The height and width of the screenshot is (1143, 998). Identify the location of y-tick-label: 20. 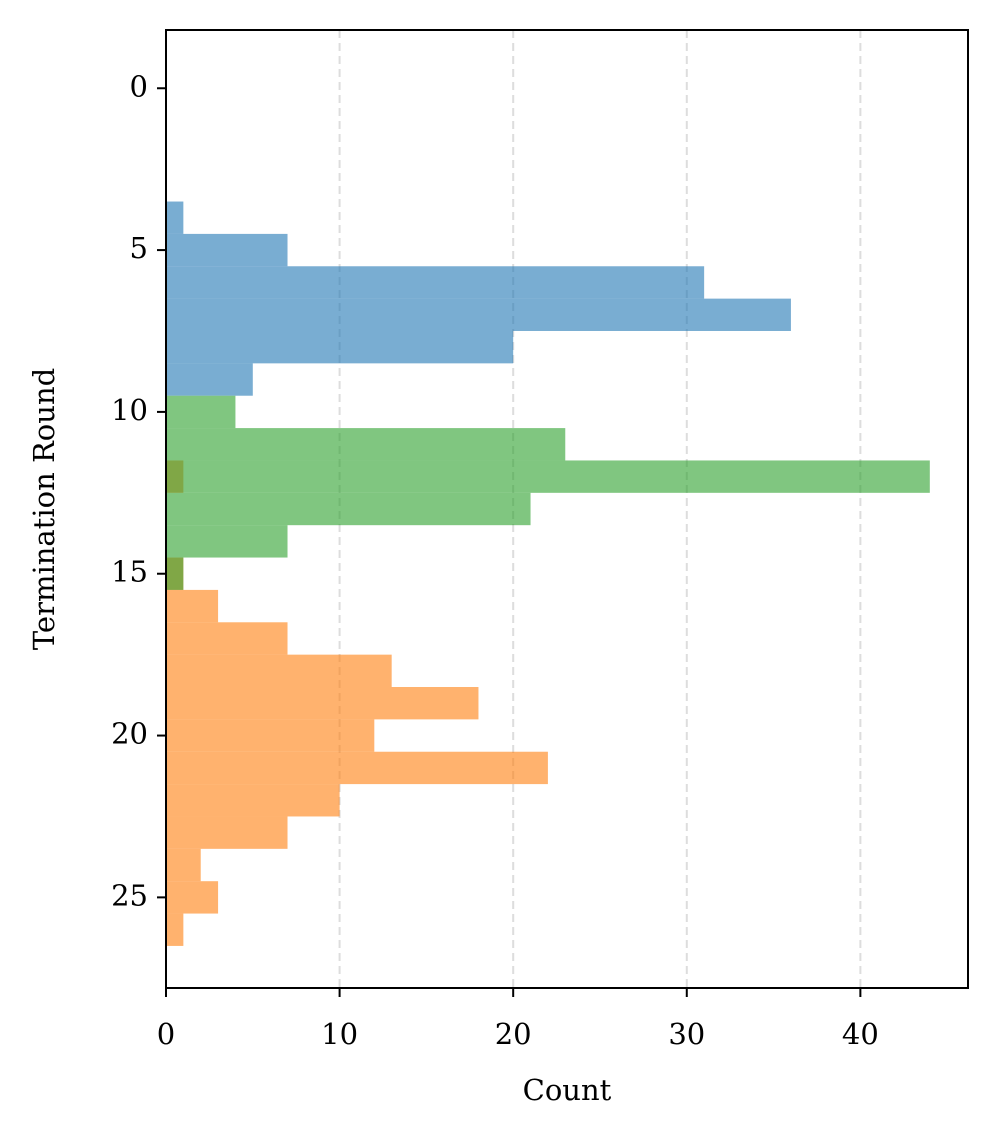
(129, 734).